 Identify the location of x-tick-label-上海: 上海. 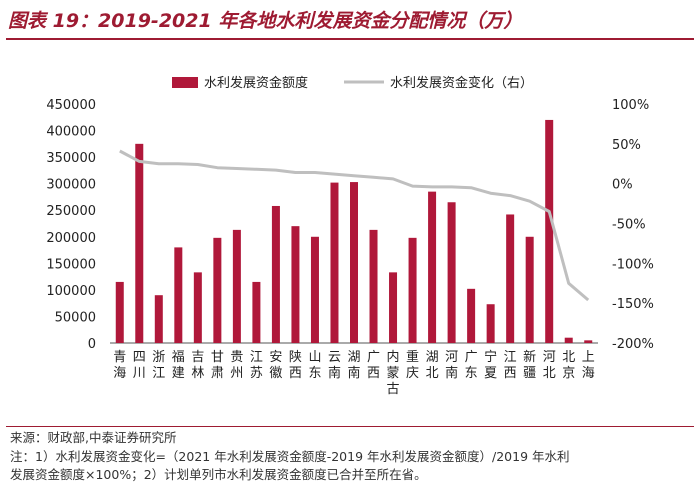
(588, 365).